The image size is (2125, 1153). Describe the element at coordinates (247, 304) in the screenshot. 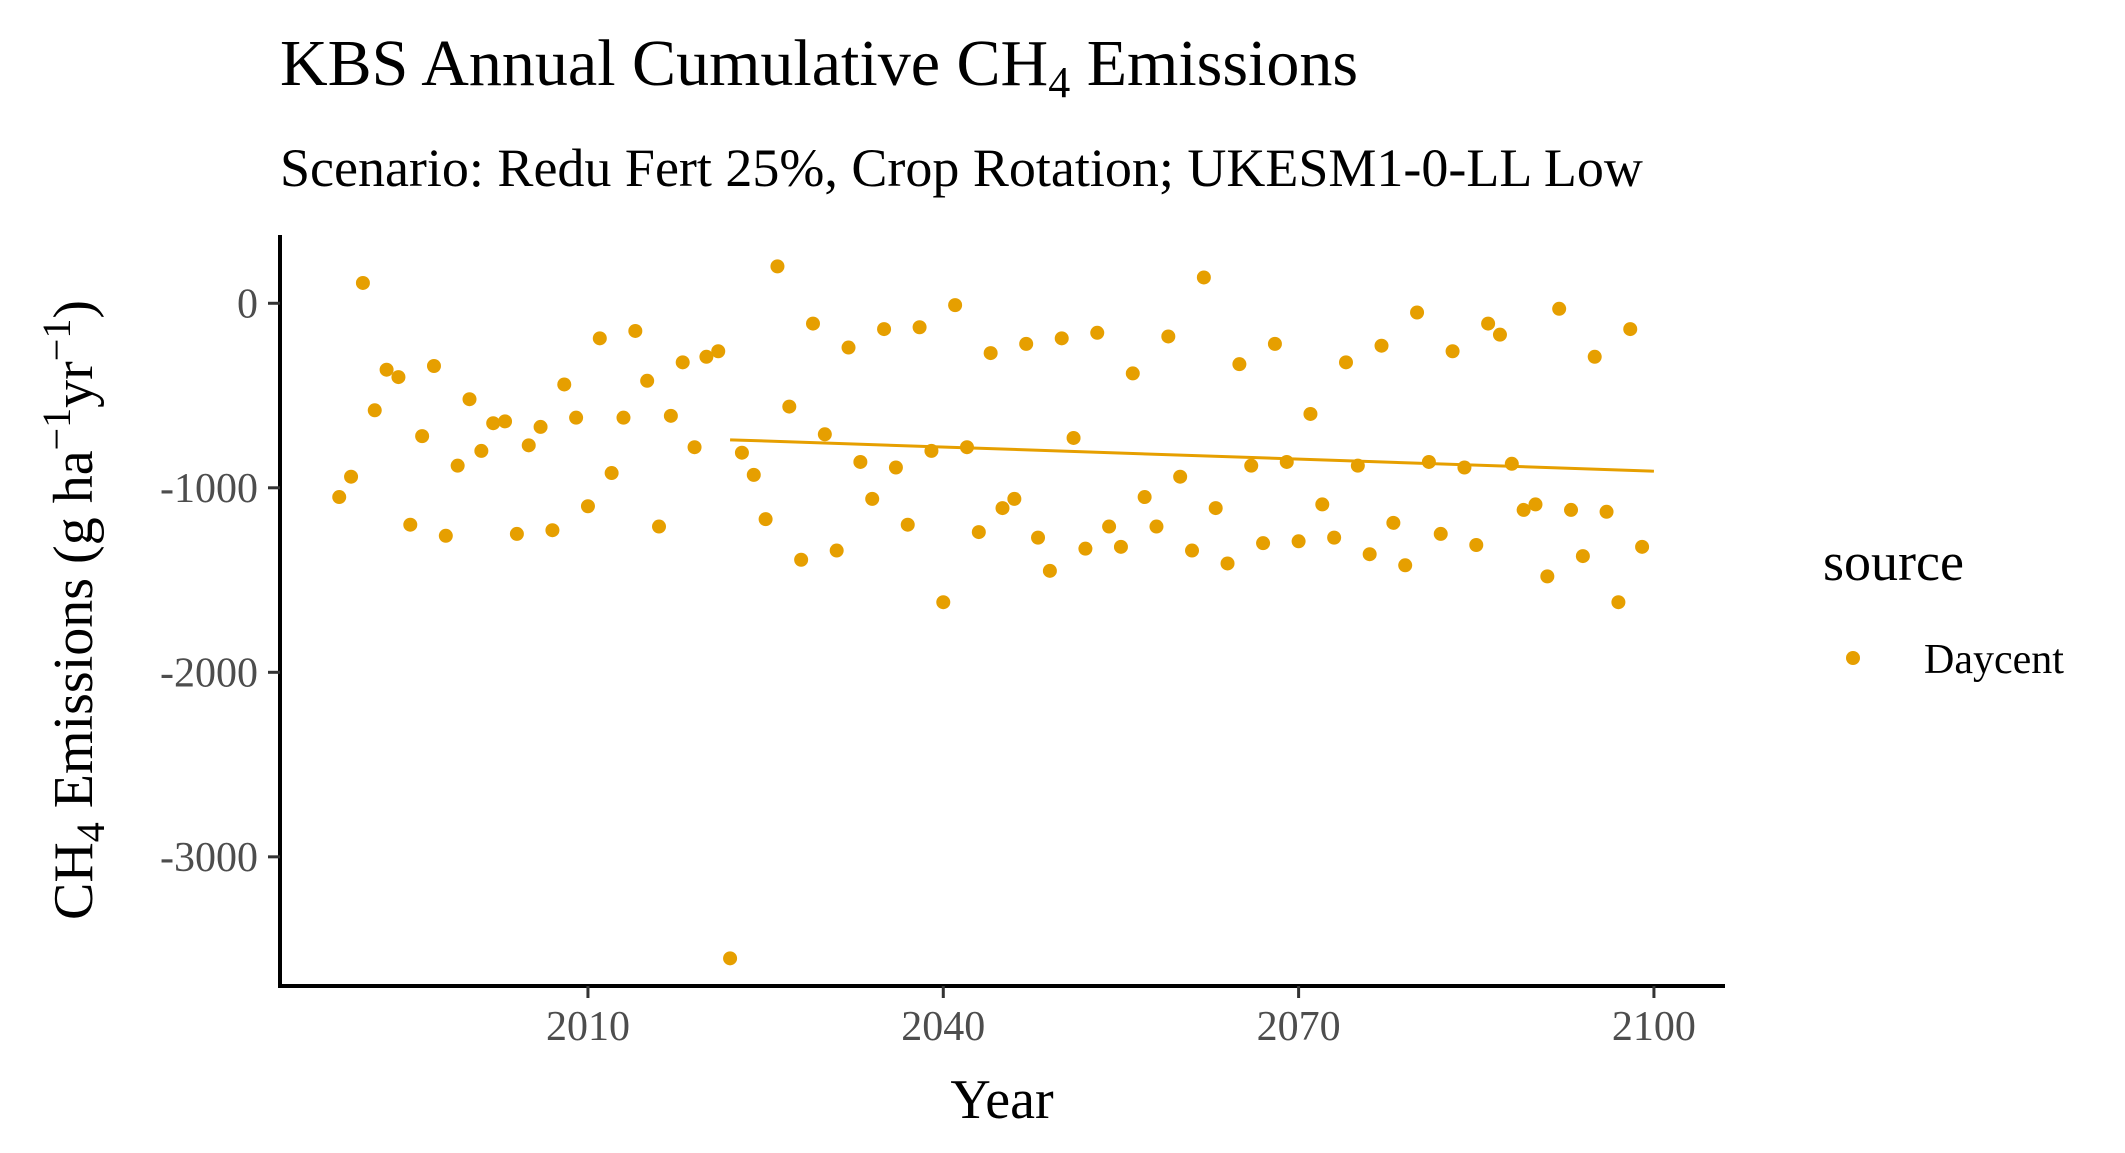

I see `y-tick-label: 0` at that location.